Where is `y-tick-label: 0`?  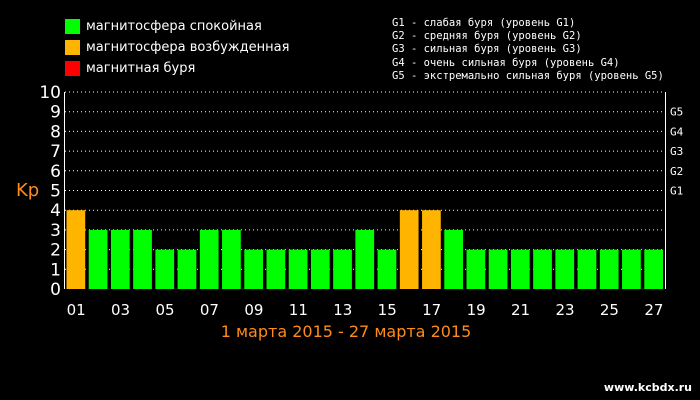
y-tick-label: 0 is located at coordinates (55, 290).